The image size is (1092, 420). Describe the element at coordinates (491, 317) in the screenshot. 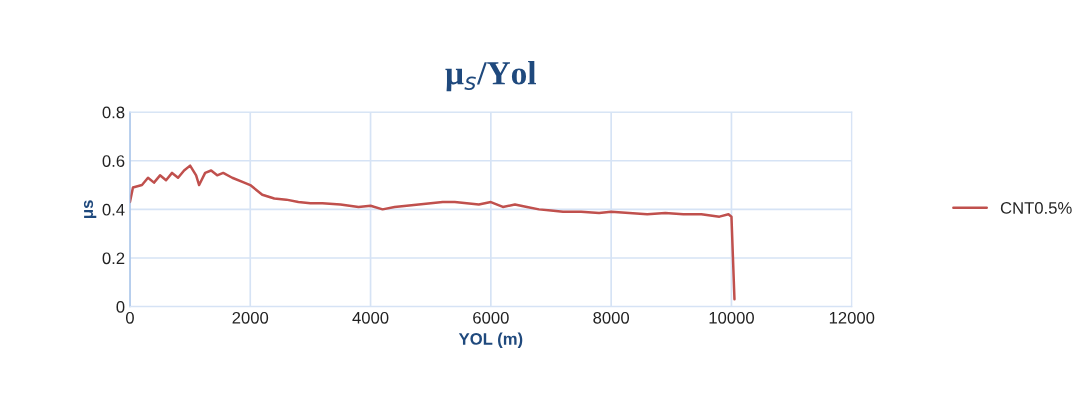

I see `x-tick-label: 6000` at that location.